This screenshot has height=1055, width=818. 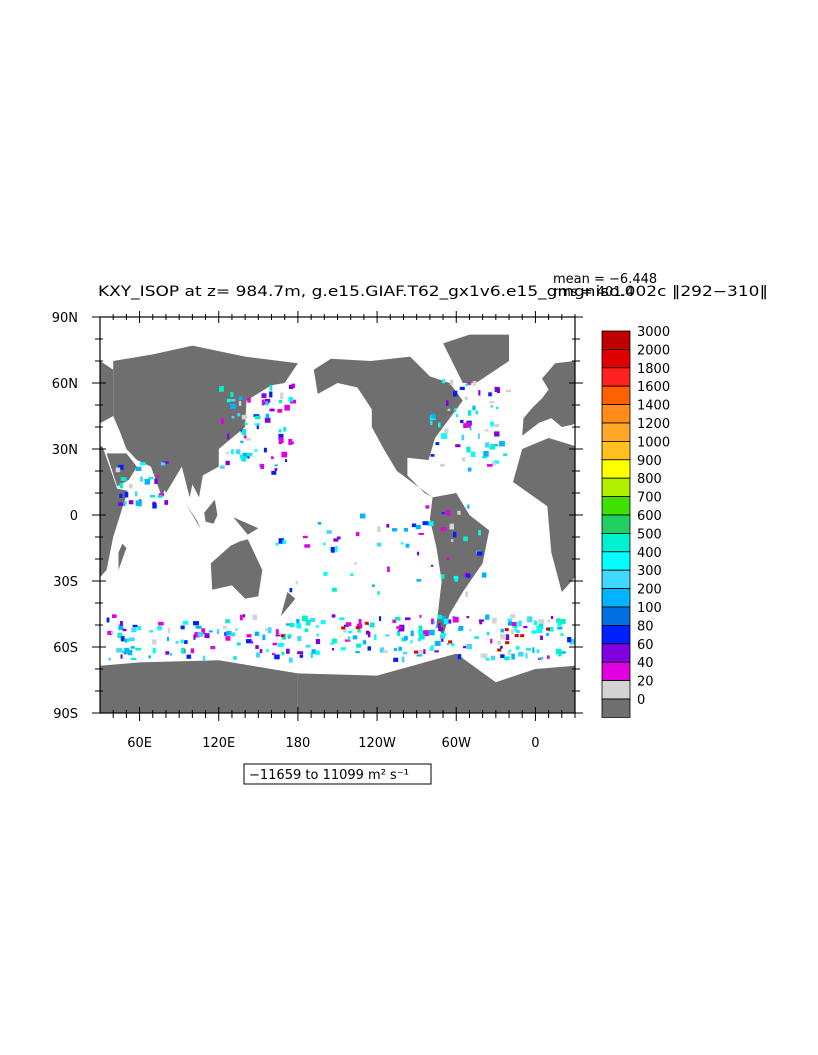 I want to click on colorbar-label: 600, so click(x=649, y=516).